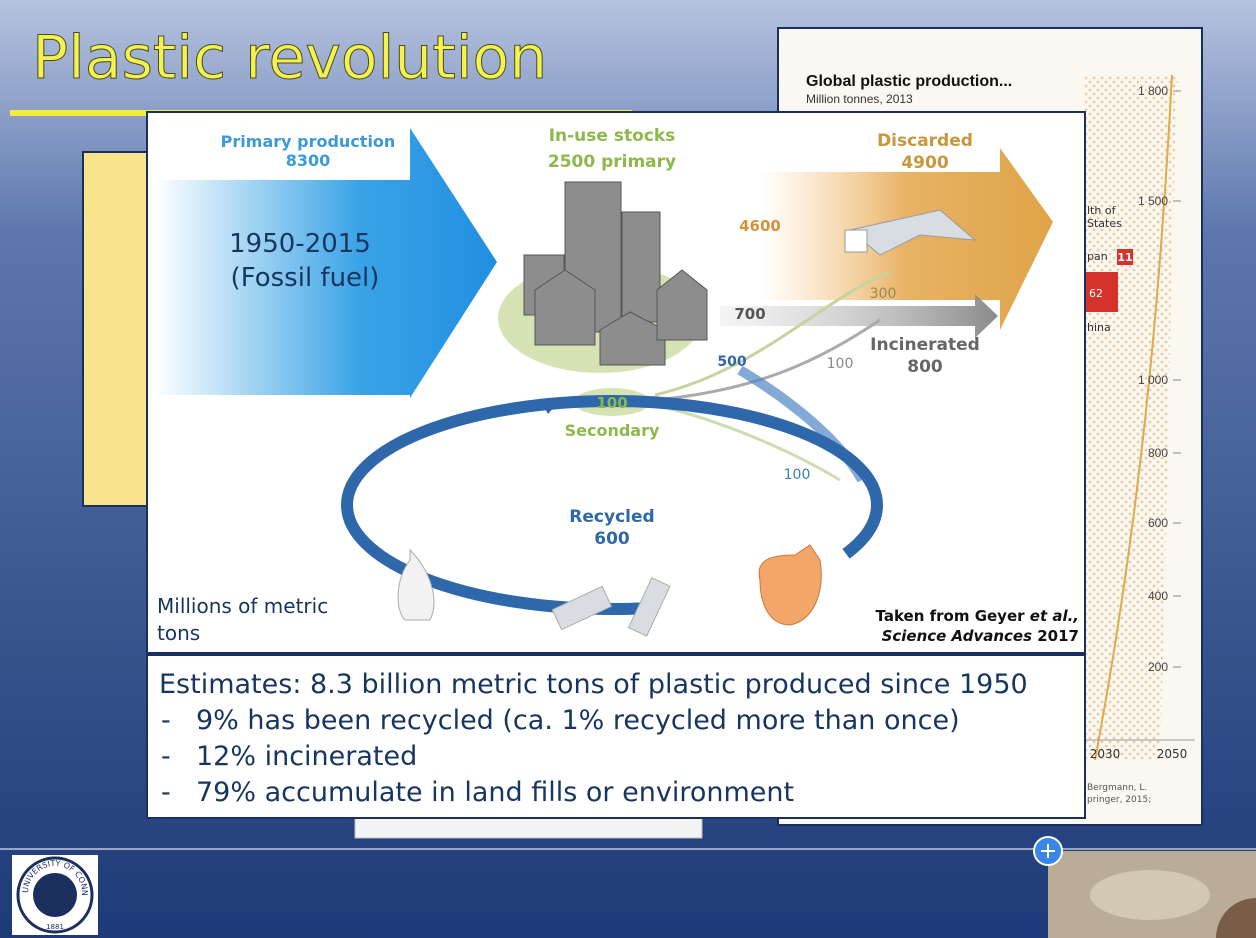  I want to click on credit-year: 2017, so click(1055, 636).